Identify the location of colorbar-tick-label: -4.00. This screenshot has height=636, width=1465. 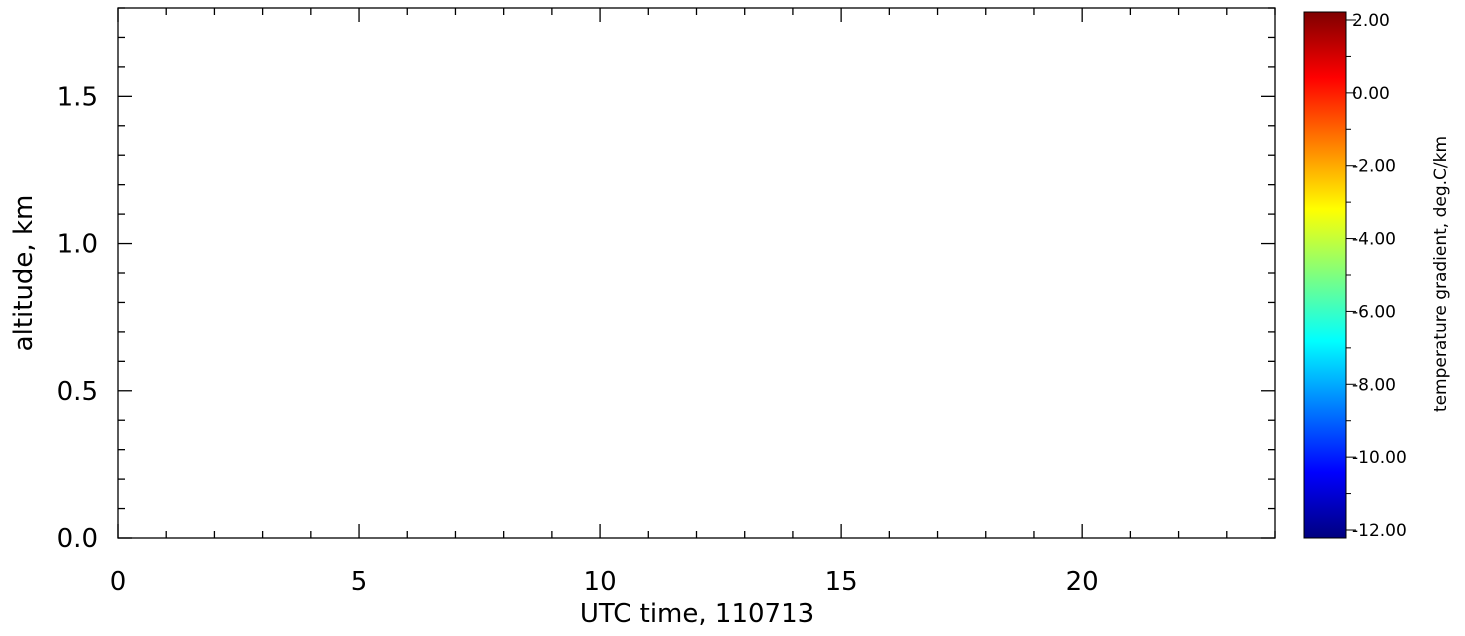
(1374, 240).